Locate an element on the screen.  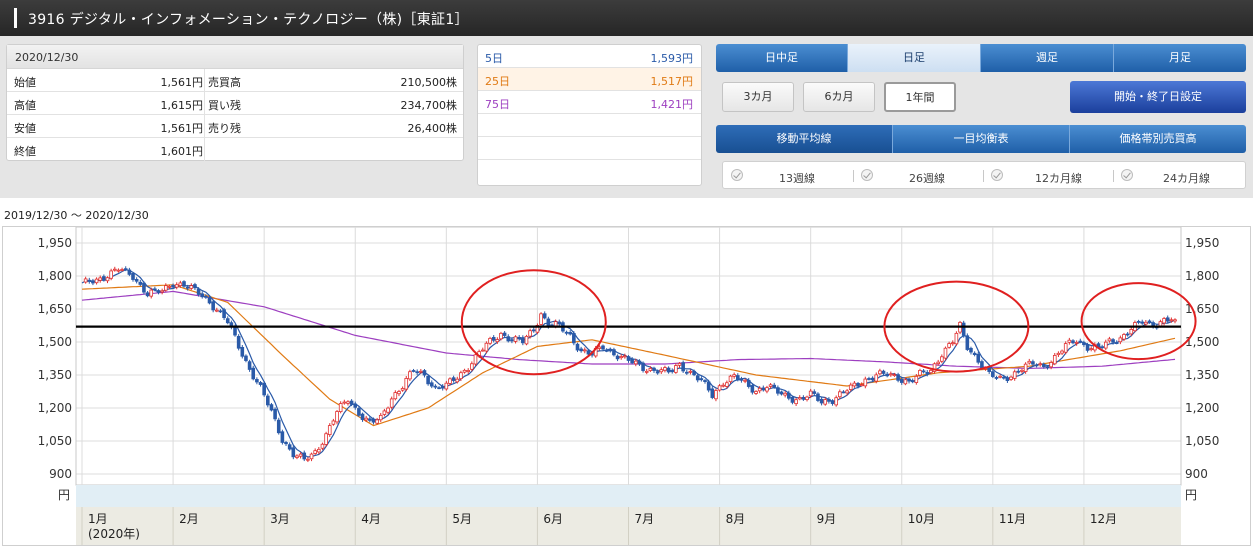
month-label: 9月 is located at coordinates (827, 519).